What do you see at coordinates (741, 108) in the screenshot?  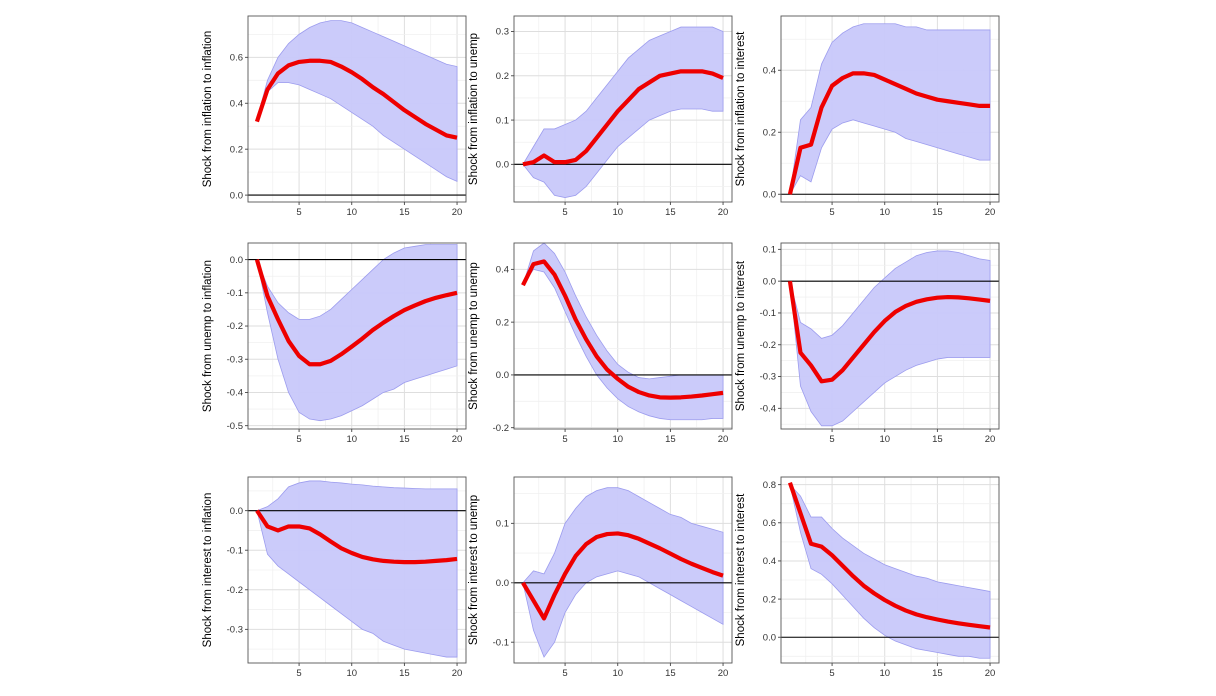 I see `y-axis-title: Shock from inflation to interest` at bounding box center [741, 108].